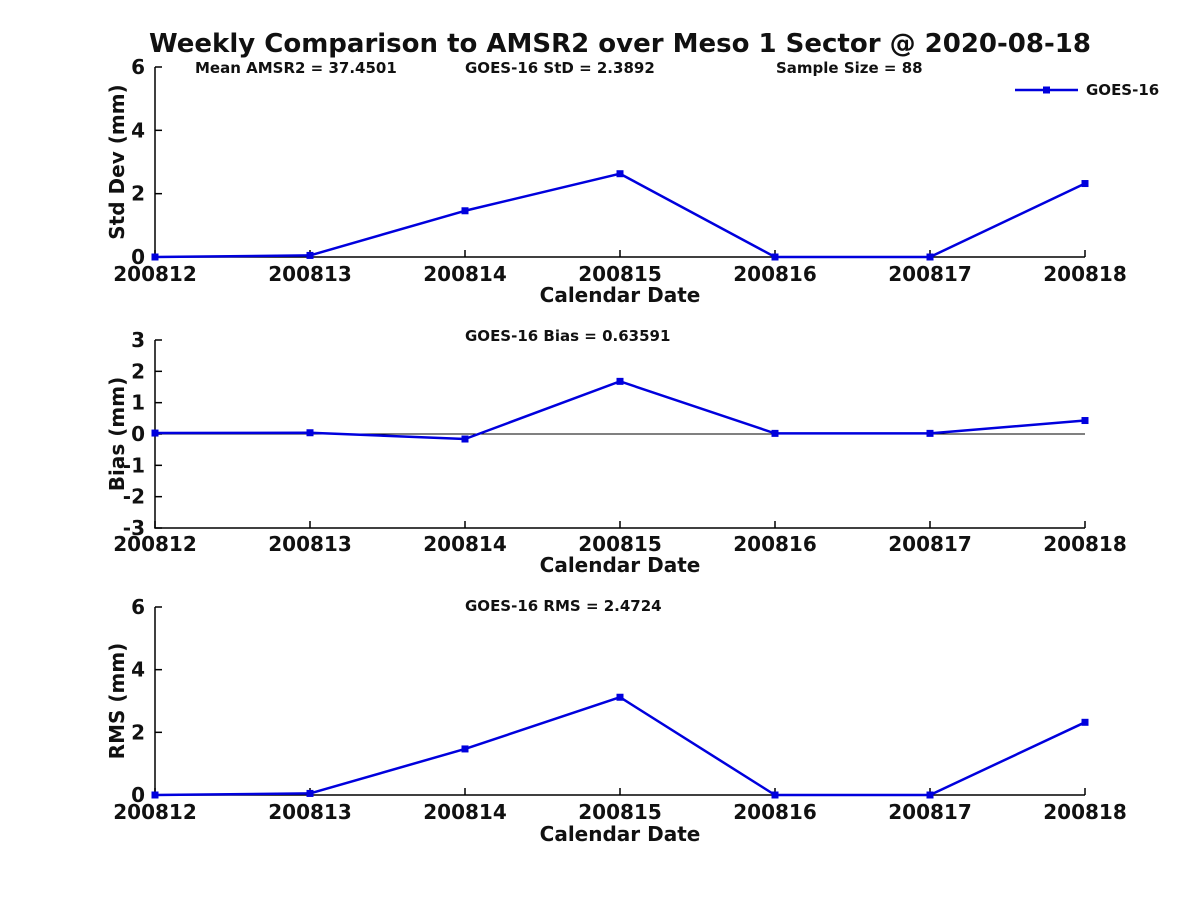 The image size is (1200, 900). What do you see at coordinates (563, 606) in the screenshot?
I see `stat-annotation: GOES-16 RMS = 2.4724` at bounding box center [563, 606].